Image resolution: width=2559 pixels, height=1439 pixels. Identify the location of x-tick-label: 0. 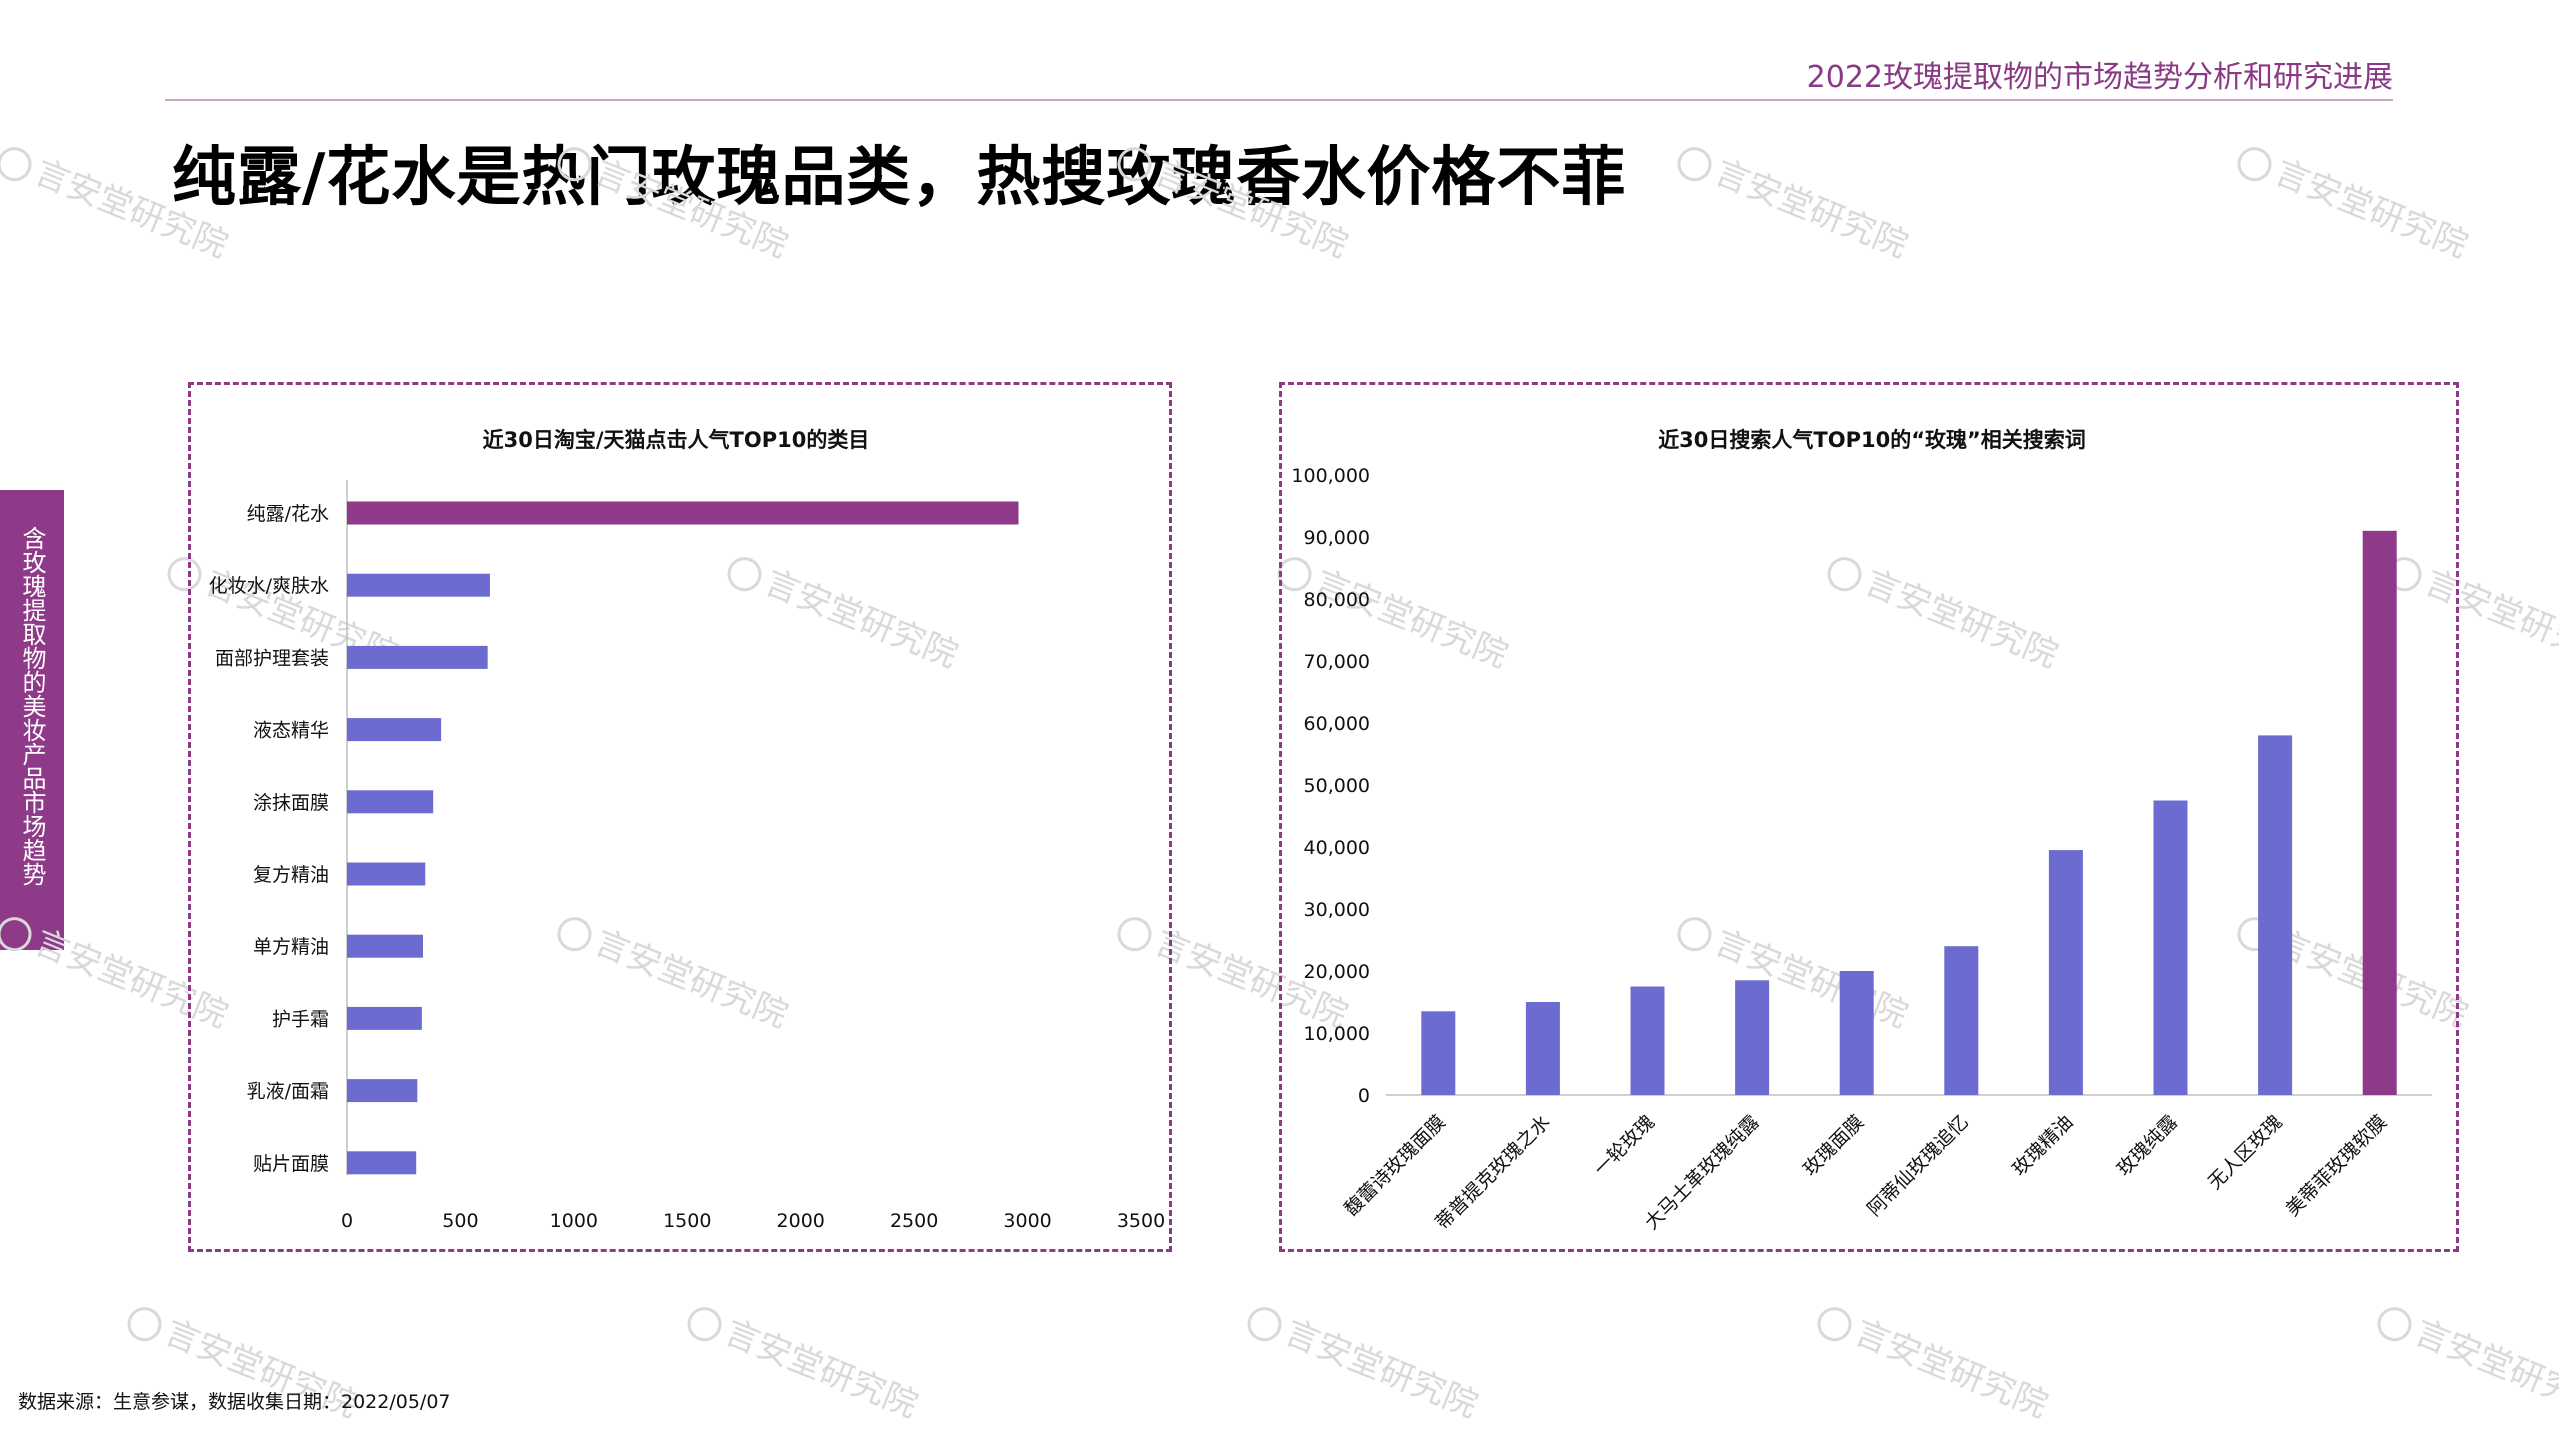
(347, 1221).